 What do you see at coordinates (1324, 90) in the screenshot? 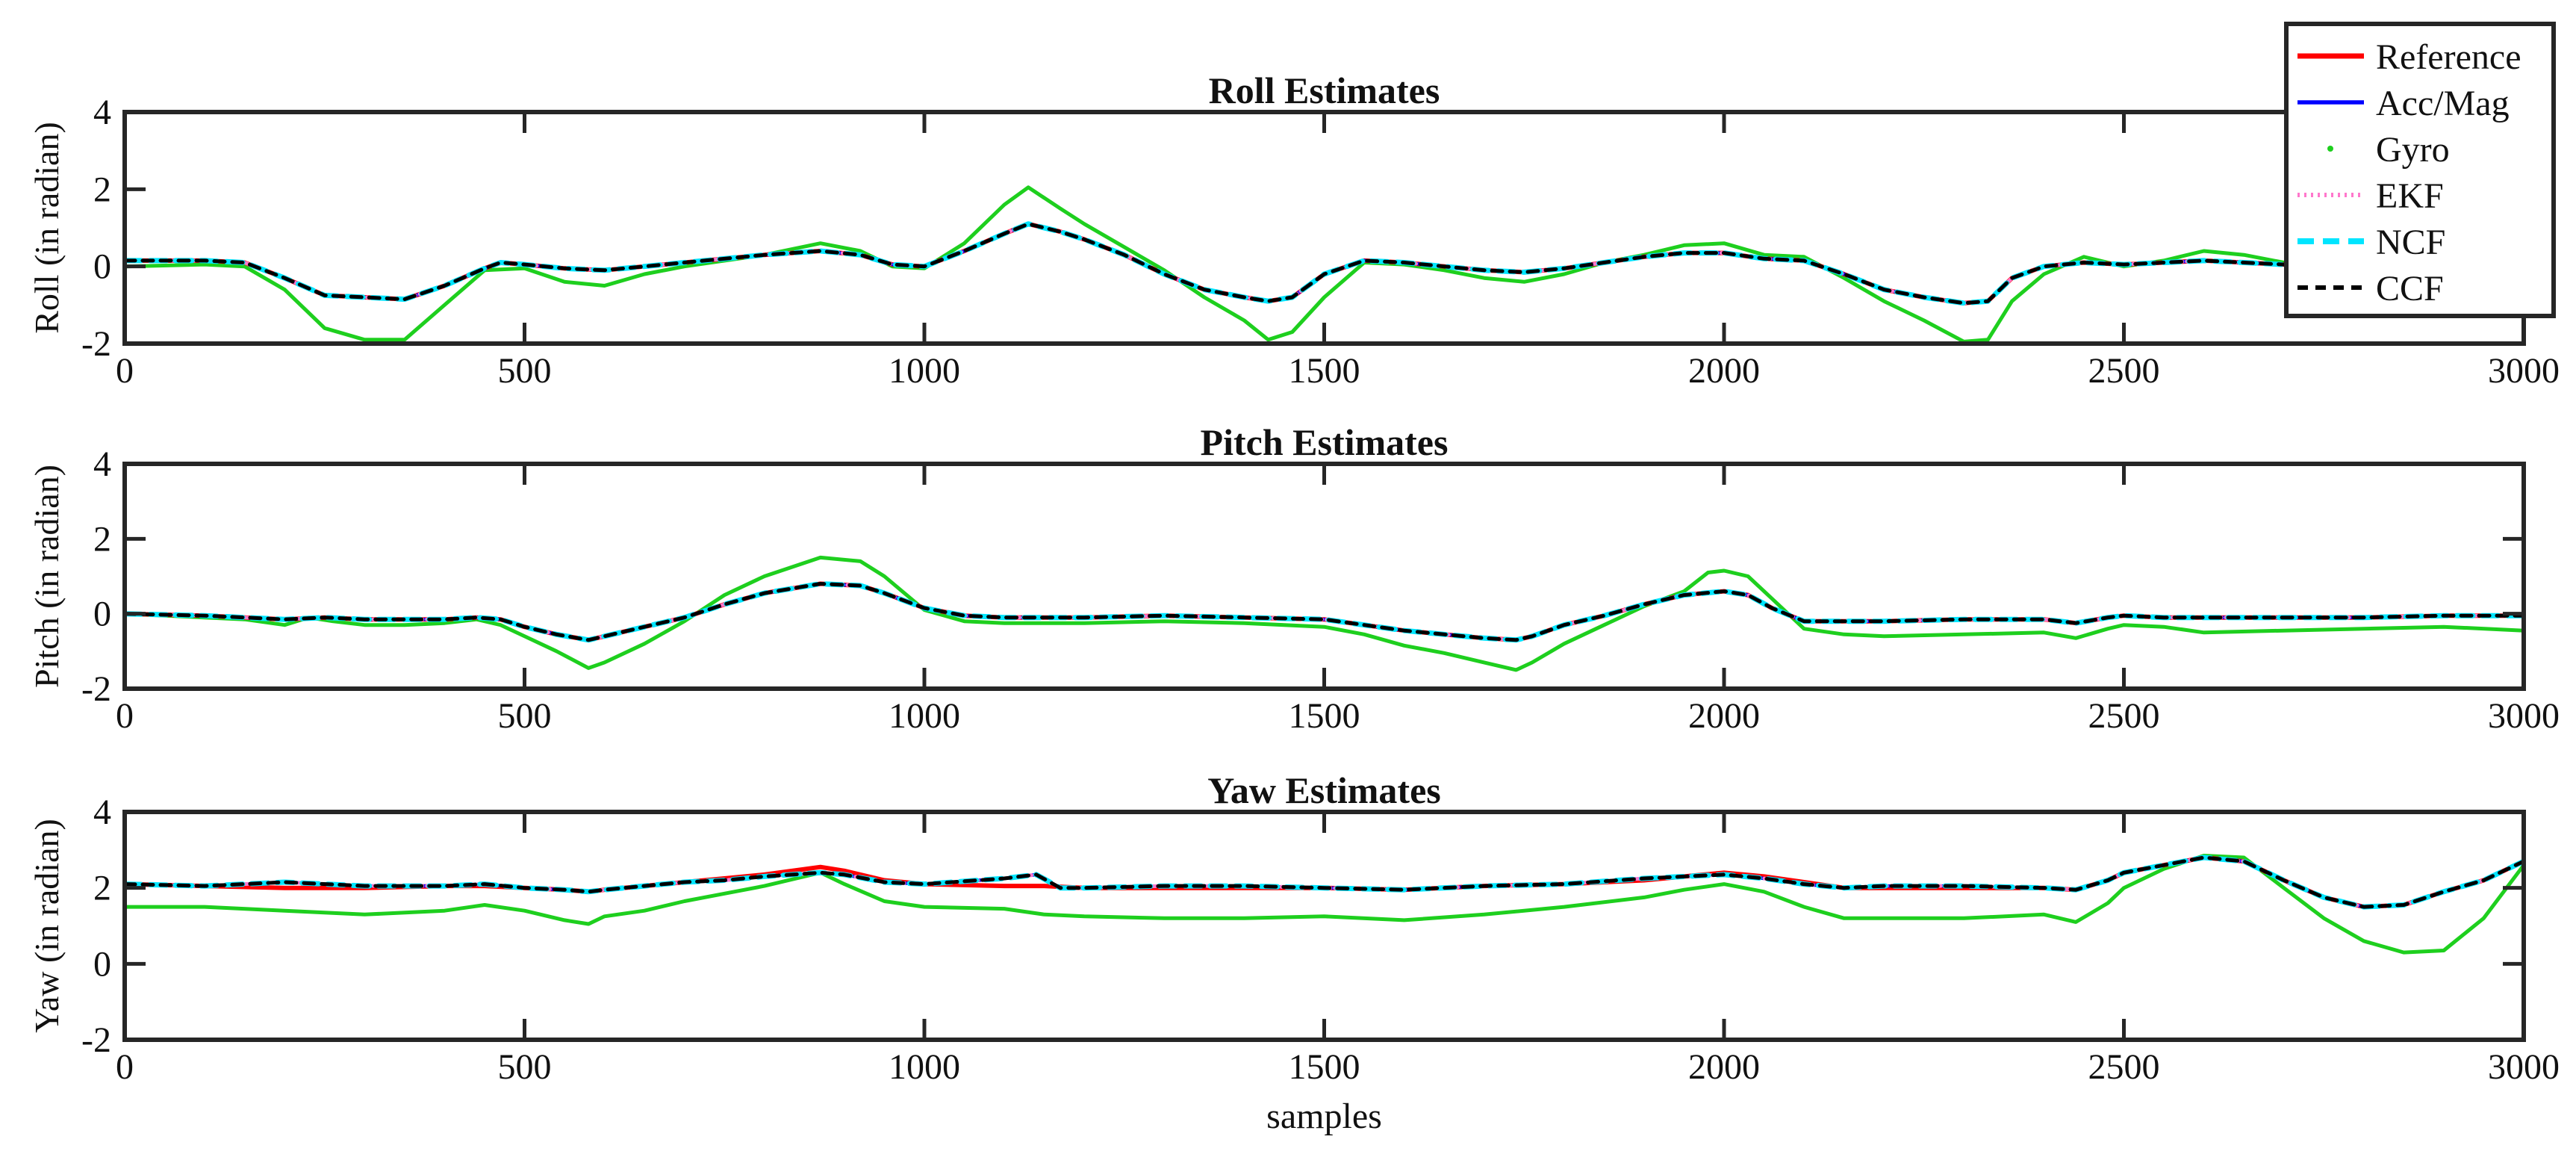
I see `roll-title: Roll Estimates` at bounding box center [1324, 90].